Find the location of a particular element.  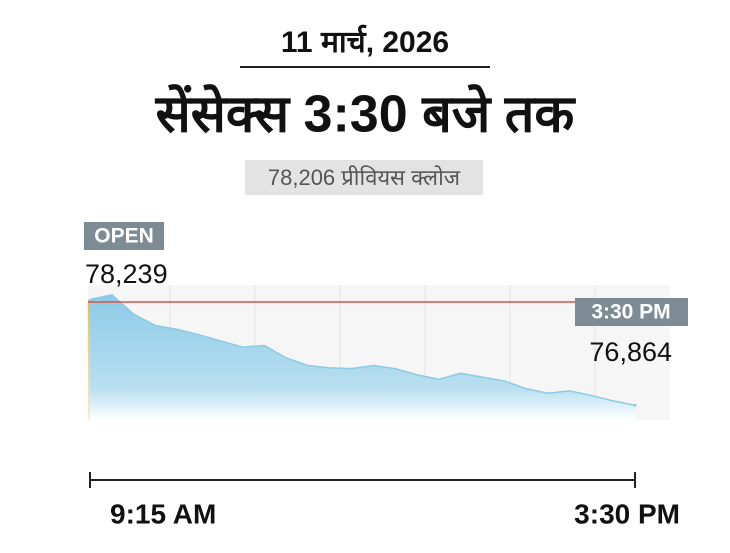

subtitle: 78,206 प्रीवियस क्लोज is located at coordinates (364, 177).